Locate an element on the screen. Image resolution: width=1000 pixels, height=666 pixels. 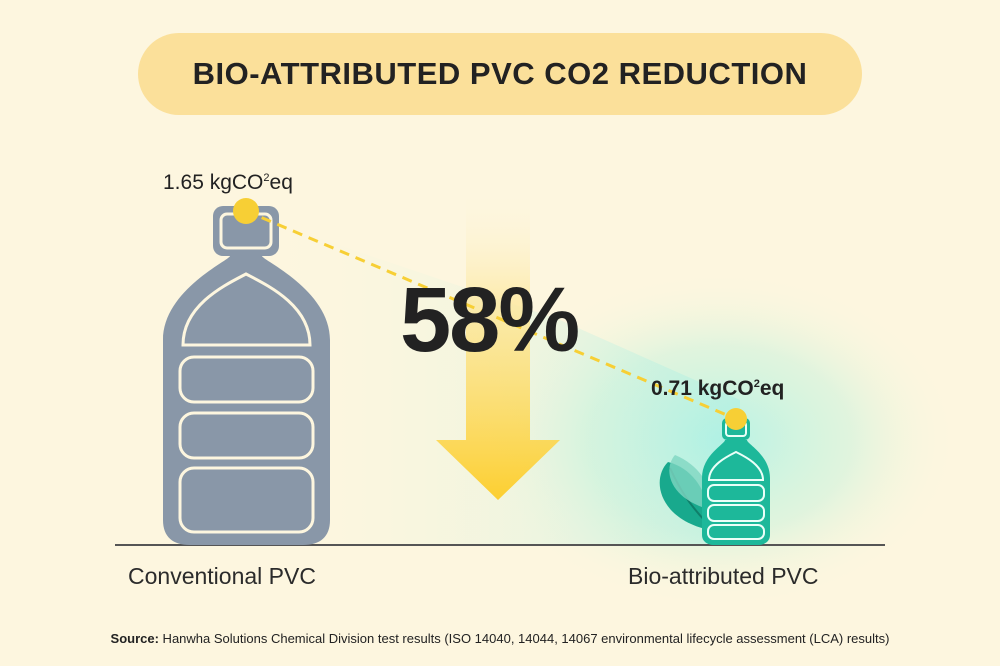
page-title: BIO-ATTRIBUTED PVC CO2 REDUCTION is located at coordinates (500, 73).